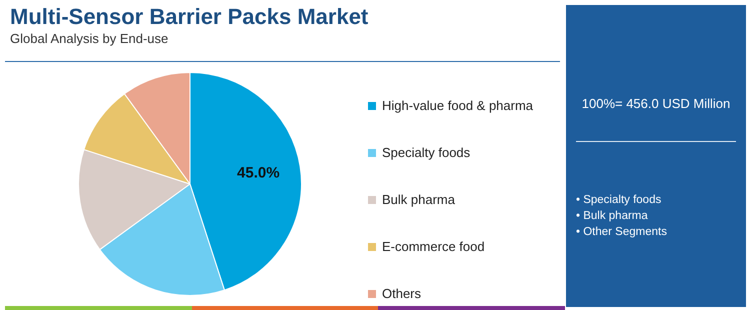 This screenshot has width=750, height=310. What do you see at coordinates (458, 105) in the screenshot?
I see `legend-label: High-value food & pharma` at bounding box center [458, 105].